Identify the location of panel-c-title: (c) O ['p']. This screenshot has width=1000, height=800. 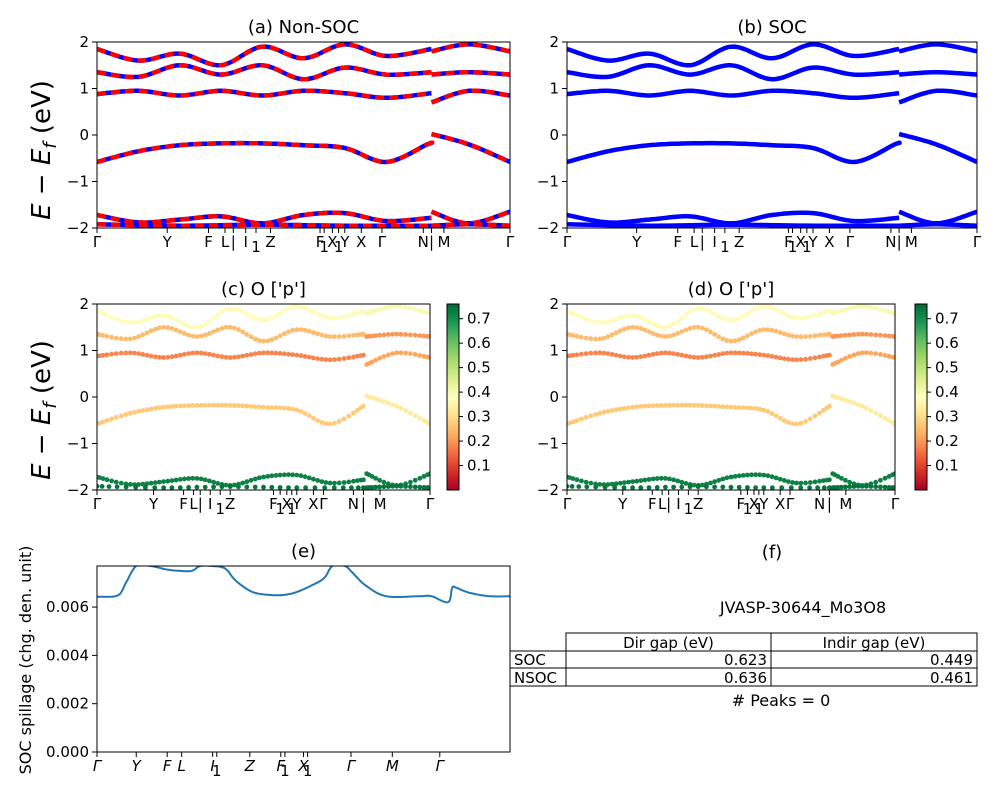
(263, 289).